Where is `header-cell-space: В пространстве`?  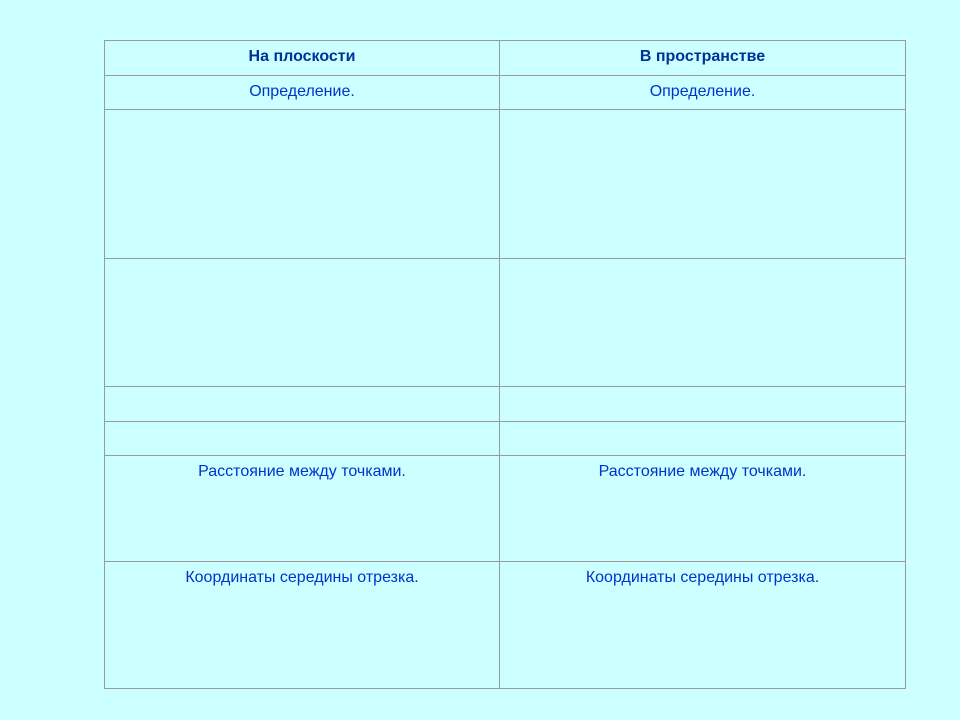 header-cell-space: В пространстве is located at coordinates (702, 58).